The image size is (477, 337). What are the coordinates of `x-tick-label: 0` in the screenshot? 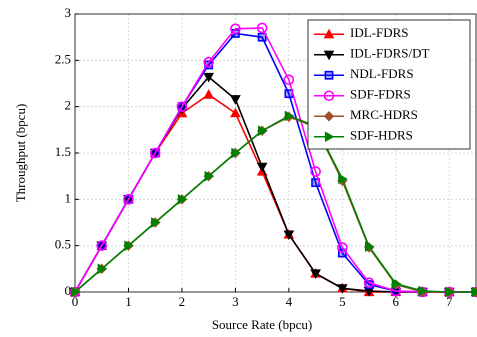 It's located at (75, 301).